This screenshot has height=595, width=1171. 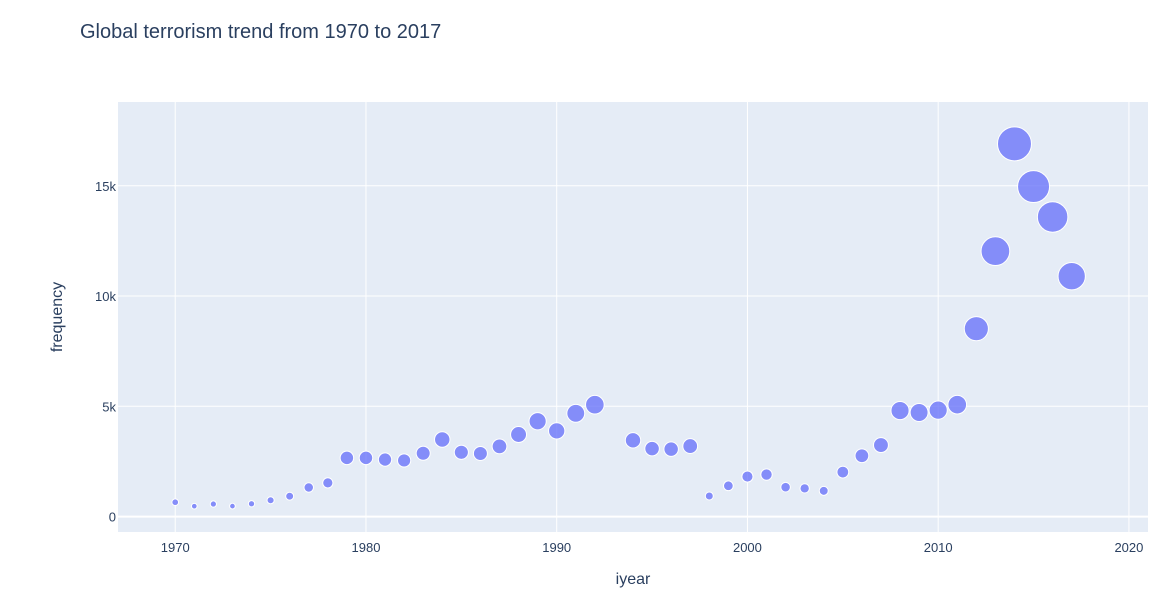 What do you see at coordinates (112, 517) in the screenshot?
I see `y-tick-label: 0` at bounding box center [112, 517].